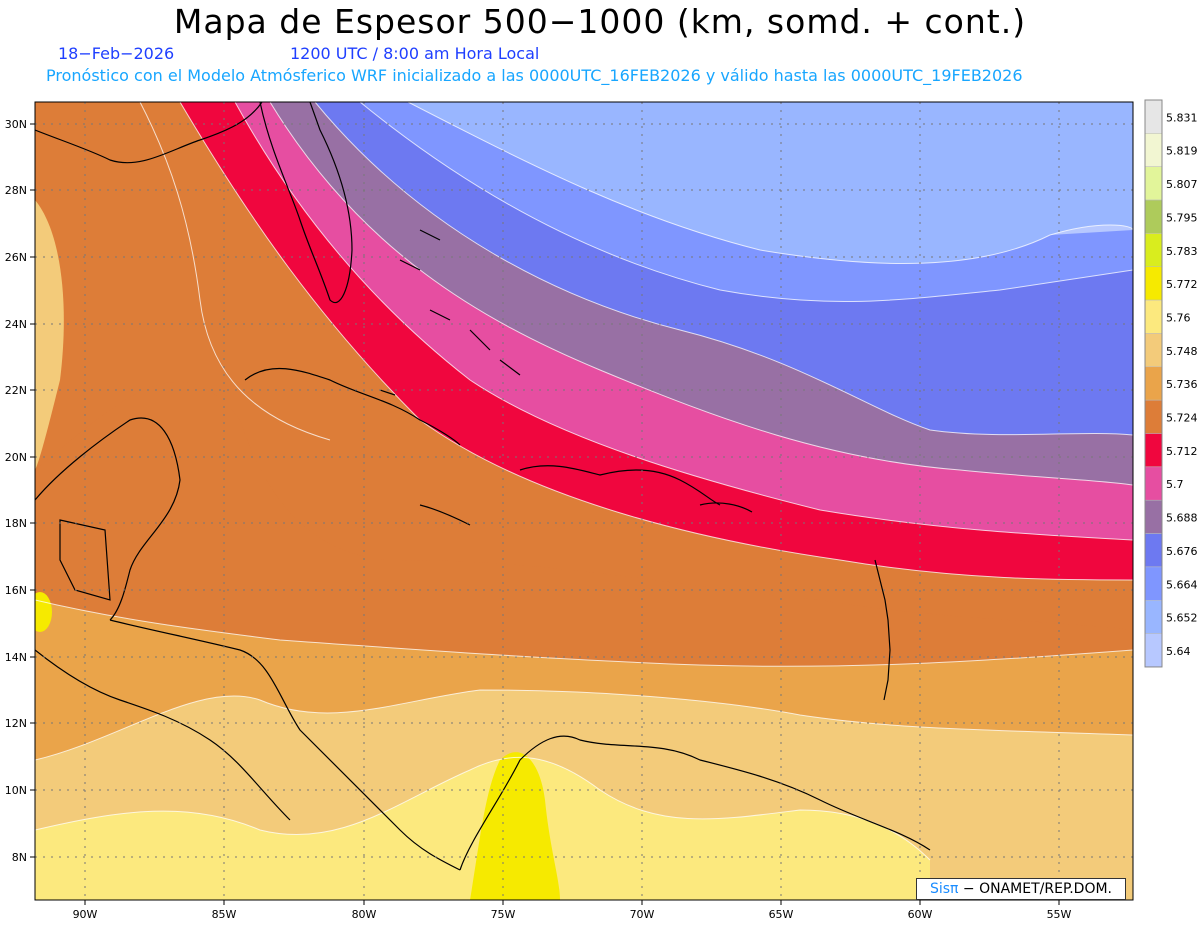  What do you see at coordinates (1178, 317) in the screenshot?
I see `colorbar-label: 5.76` at bounding box center [1178, 317].